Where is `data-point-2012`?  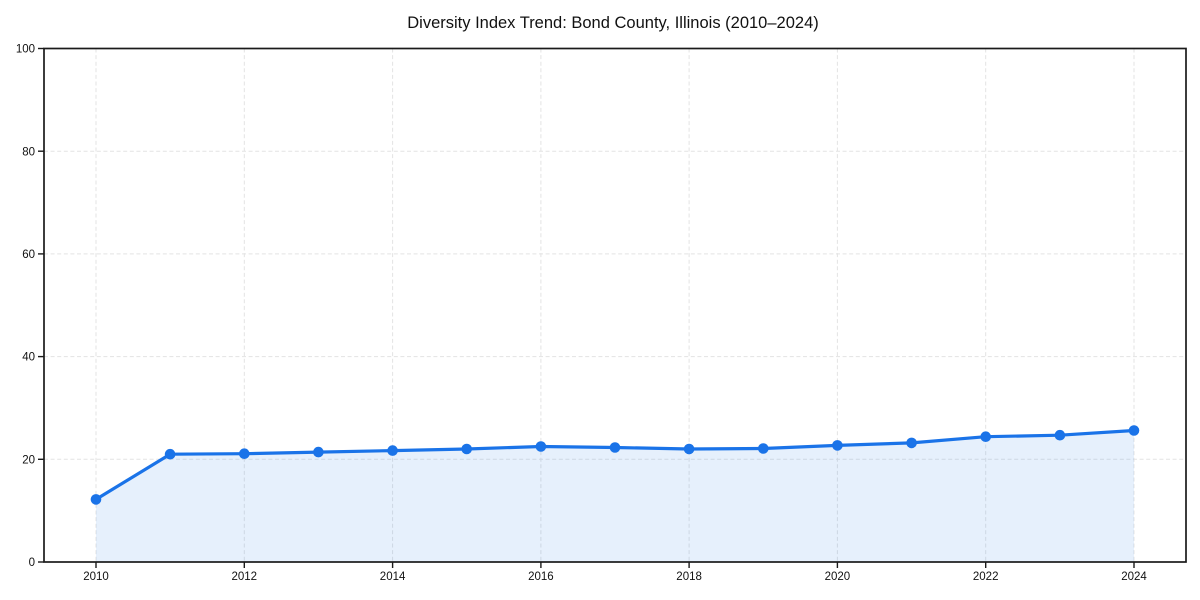
data-point-2012 is located at coordinates (244, 454).